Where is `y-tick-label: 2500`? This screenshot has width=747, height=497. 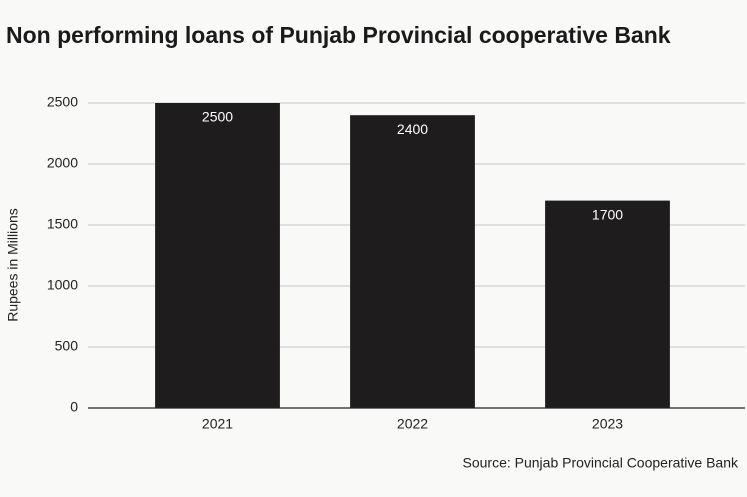 y-tick-label: 2500 is located at coordinates (62, 102).